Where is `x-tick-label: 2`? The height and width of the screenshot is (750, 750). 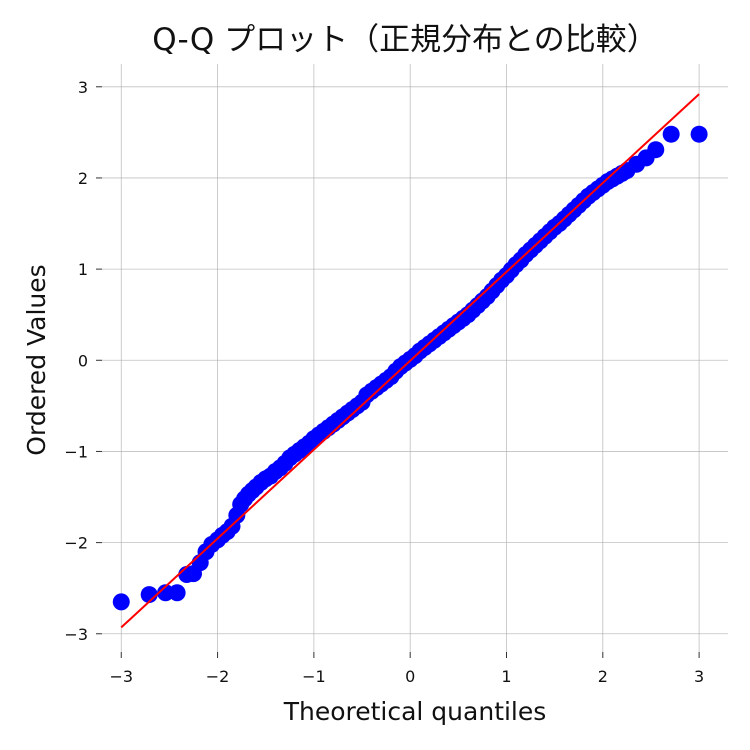 x-tick-label: 2 is located at coordinates (603, 676).